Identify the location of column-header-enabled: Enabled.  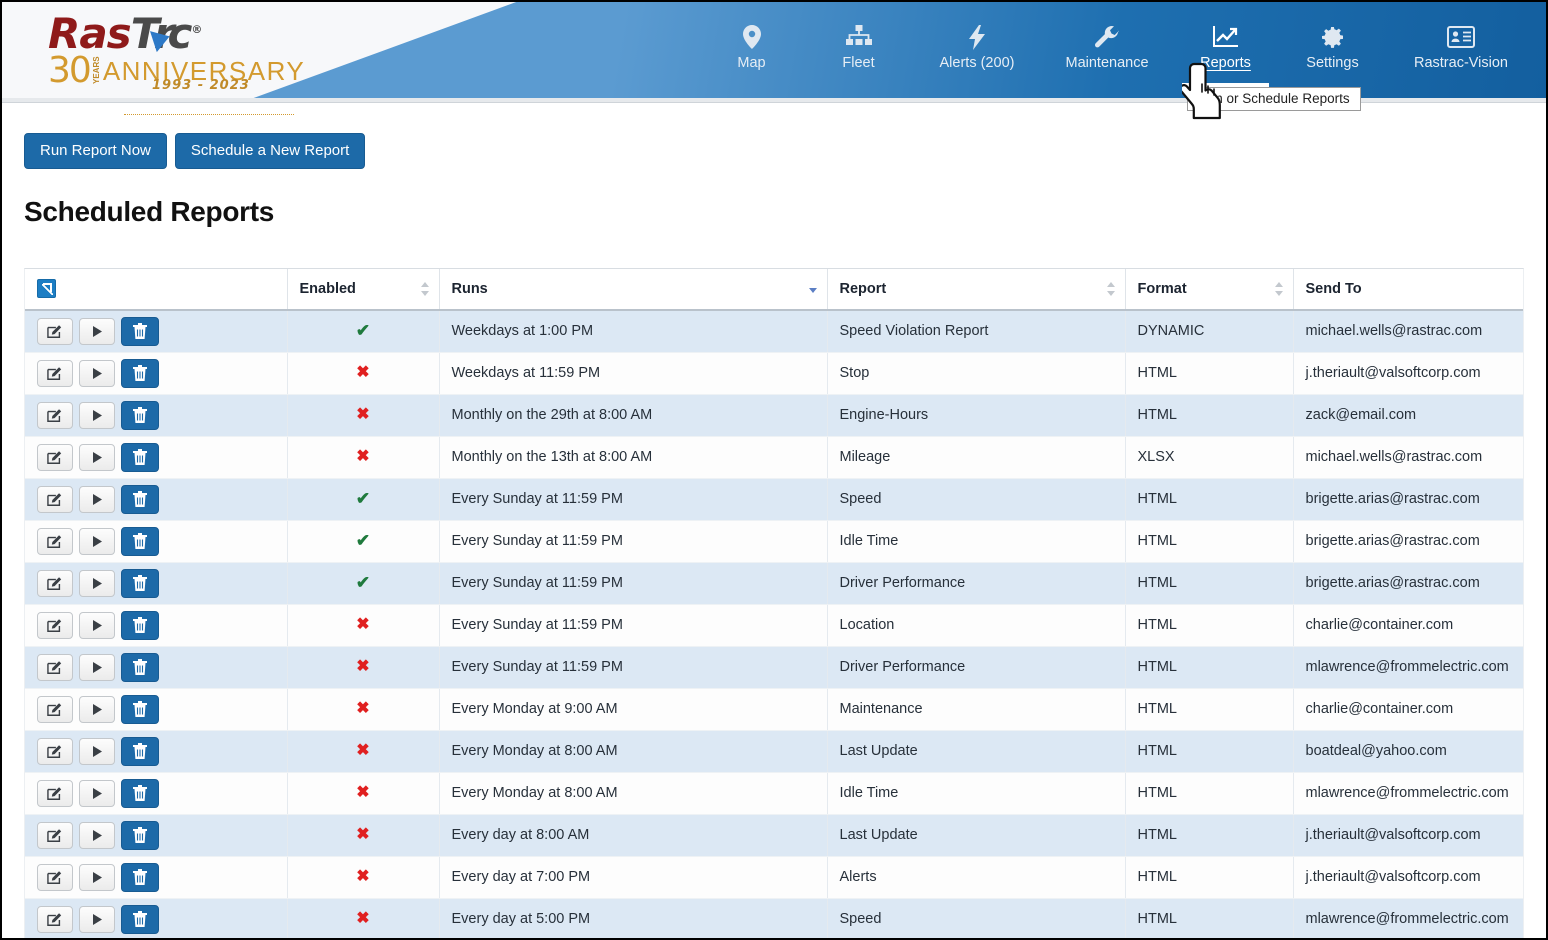
(363, 290).